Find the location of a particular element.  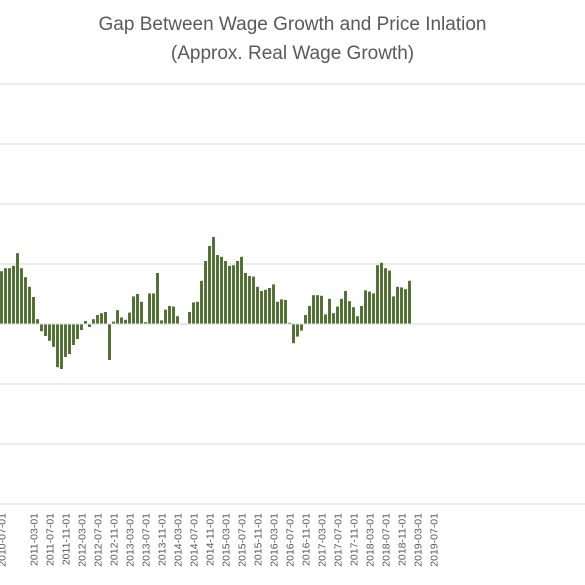

x-tick-label: 2011-03-01 is located at coordinates (35, 539).